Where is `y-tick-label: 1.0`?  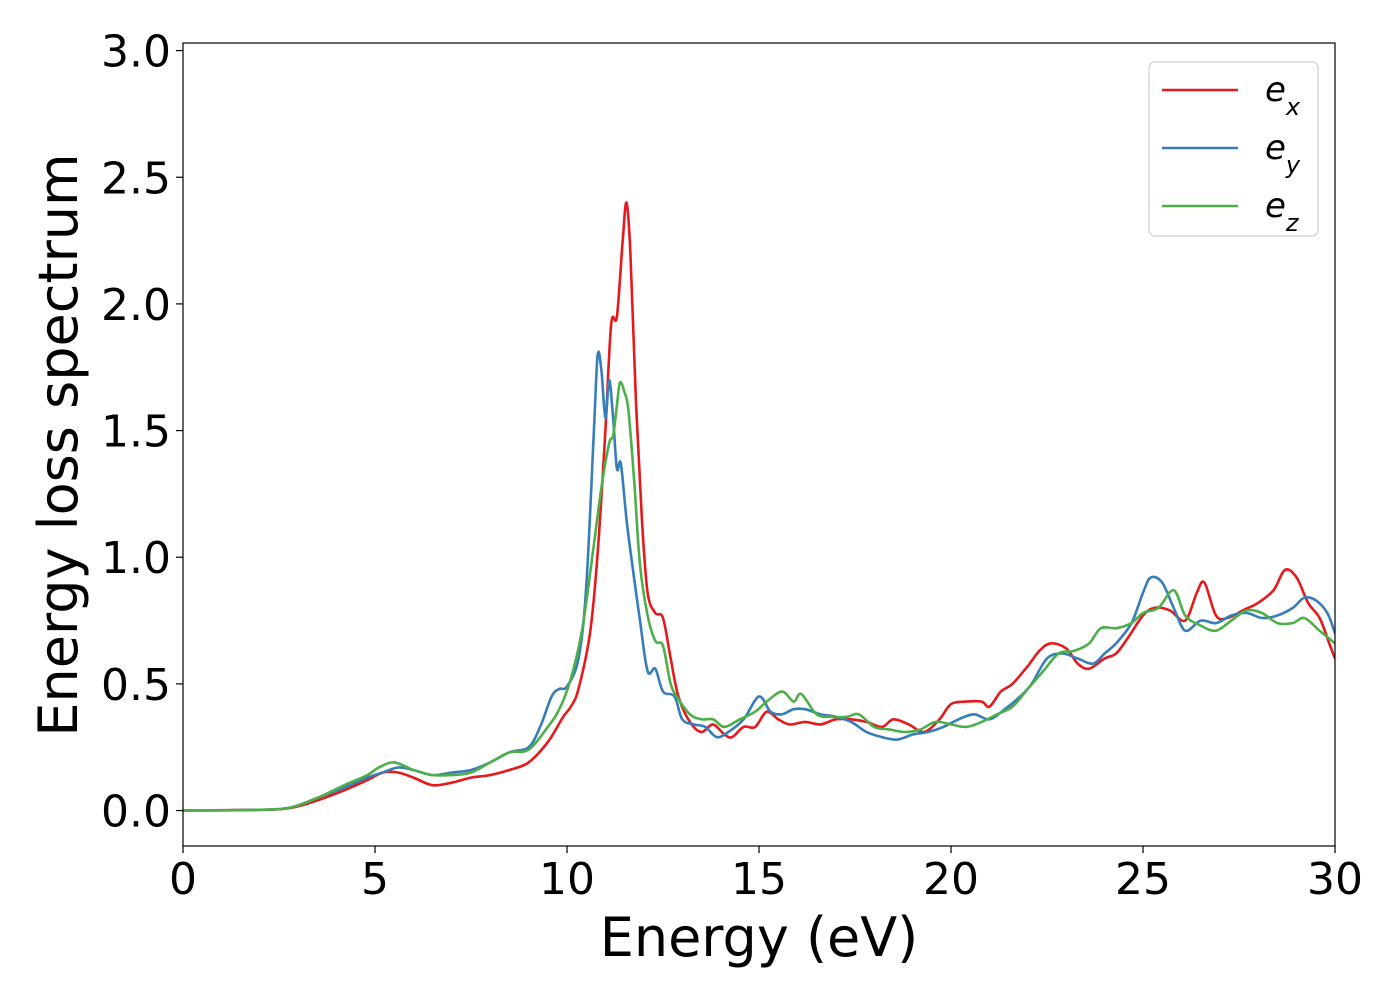 y-tick-label: 1.0 is located at coordinates (136, 558).